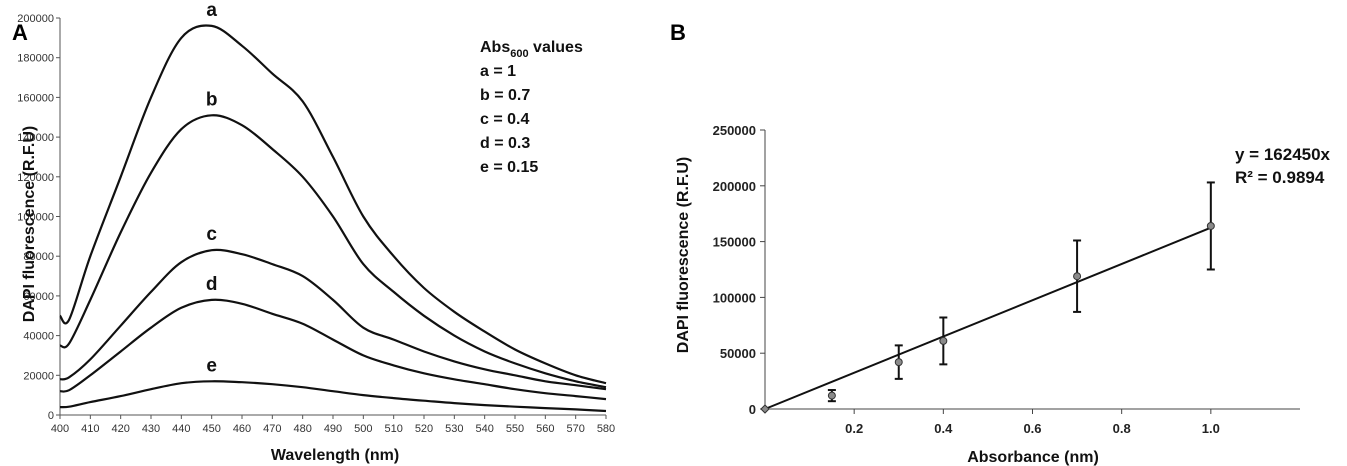 This screenshot has width=1347, height=466. I want to click on legend-entry: b = 0.7, so click(505, 95).